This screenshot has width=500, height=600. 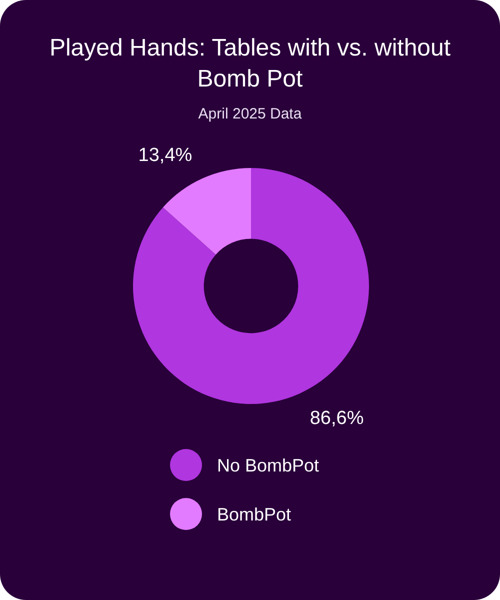 I want to click on legend-label: BombPot, so click(x=254, y=514).